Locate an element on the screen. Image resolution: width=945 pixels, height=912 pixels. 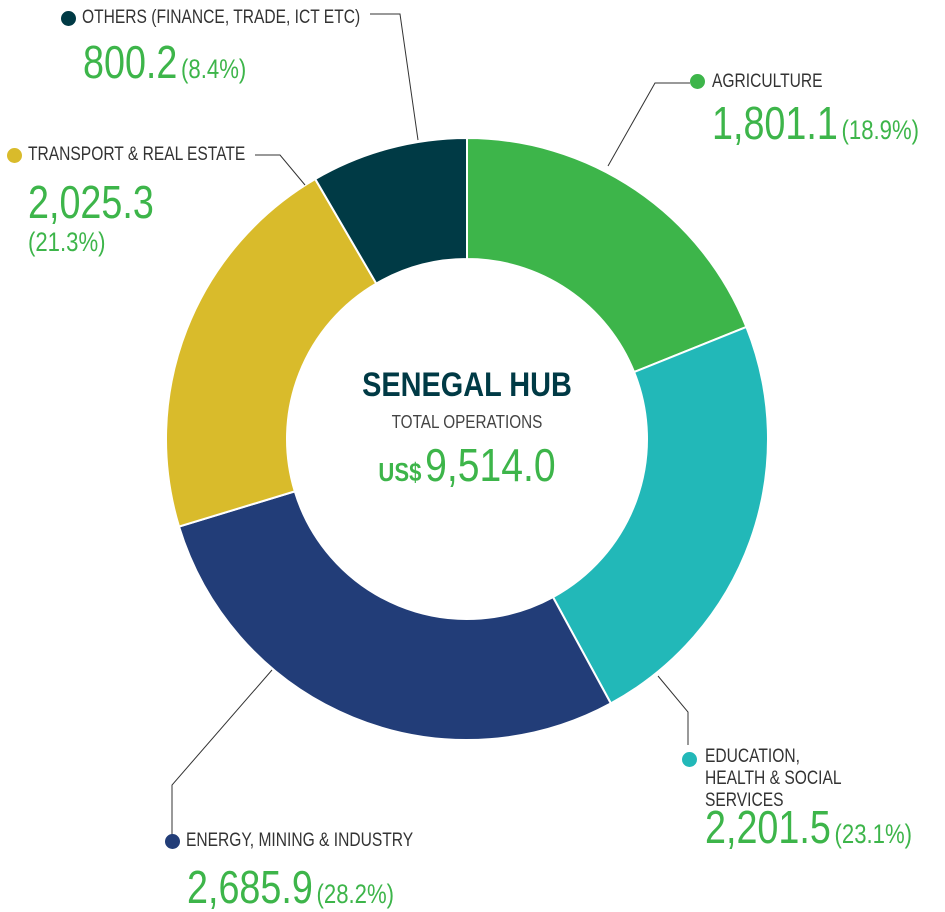
value-label-group: 2,685.9 (28.2%) is located at coordinates (290, 887).